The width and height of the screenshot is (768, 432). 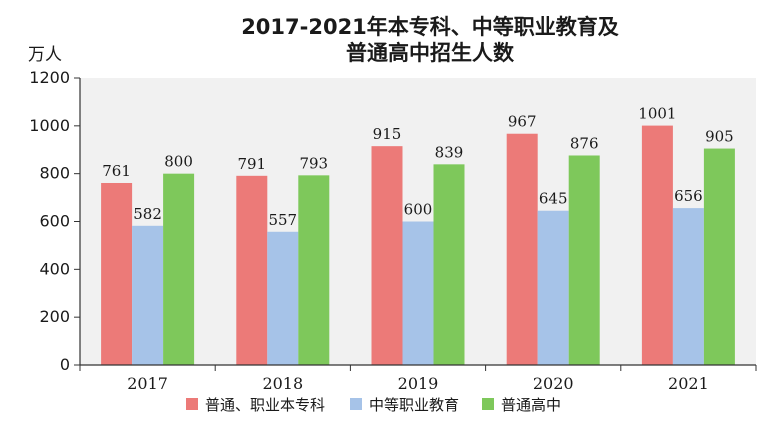 I want to click on y-tick-label: 200, so click(x=54, y=316).